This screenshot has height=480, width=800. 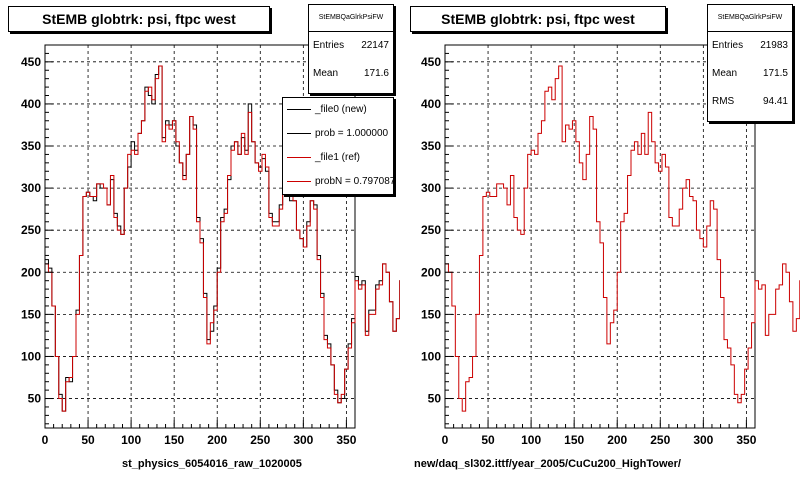 What do you see at coordinates (376, 73) in the screenshot?
I see `stats-value: 171.6` at bounding box center [376, 73].